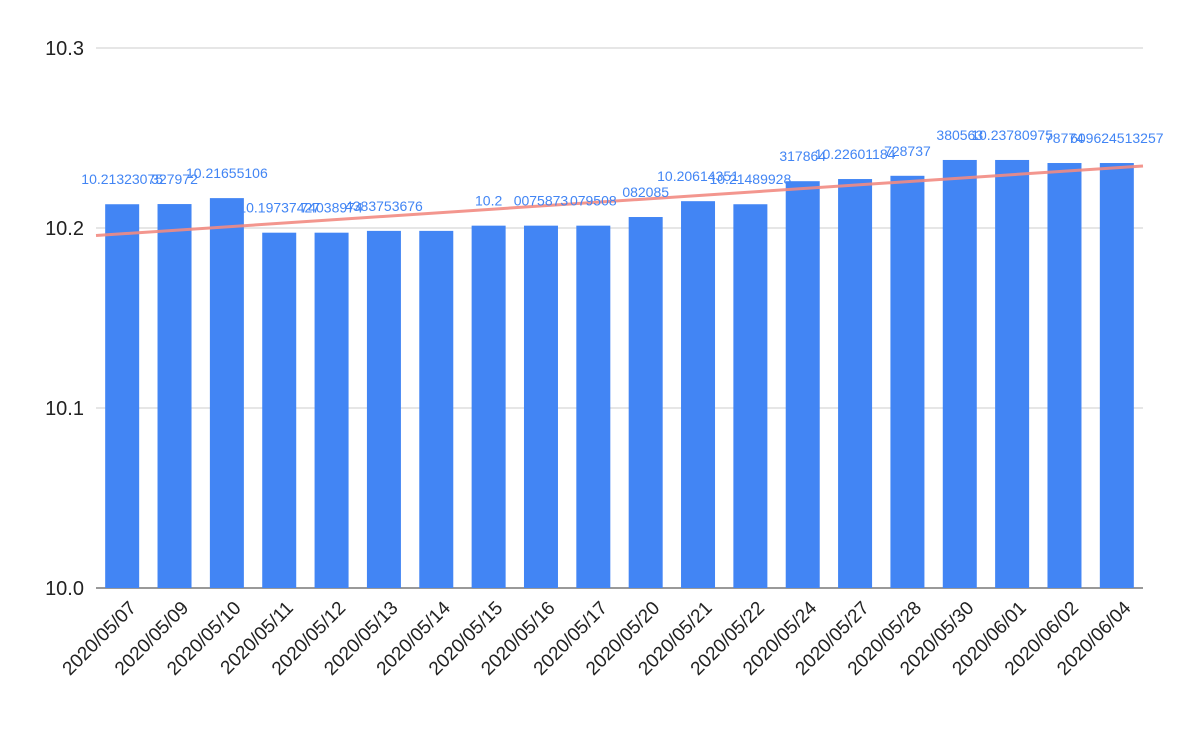  I want to click on trendline, so click(619, 201).